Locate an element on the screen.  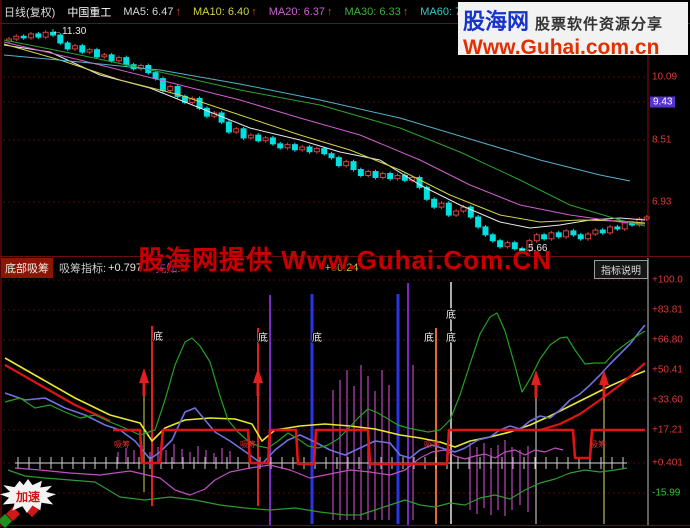
logo-url: Www.Guhai.com.cn is located at coordinates (561, 47).